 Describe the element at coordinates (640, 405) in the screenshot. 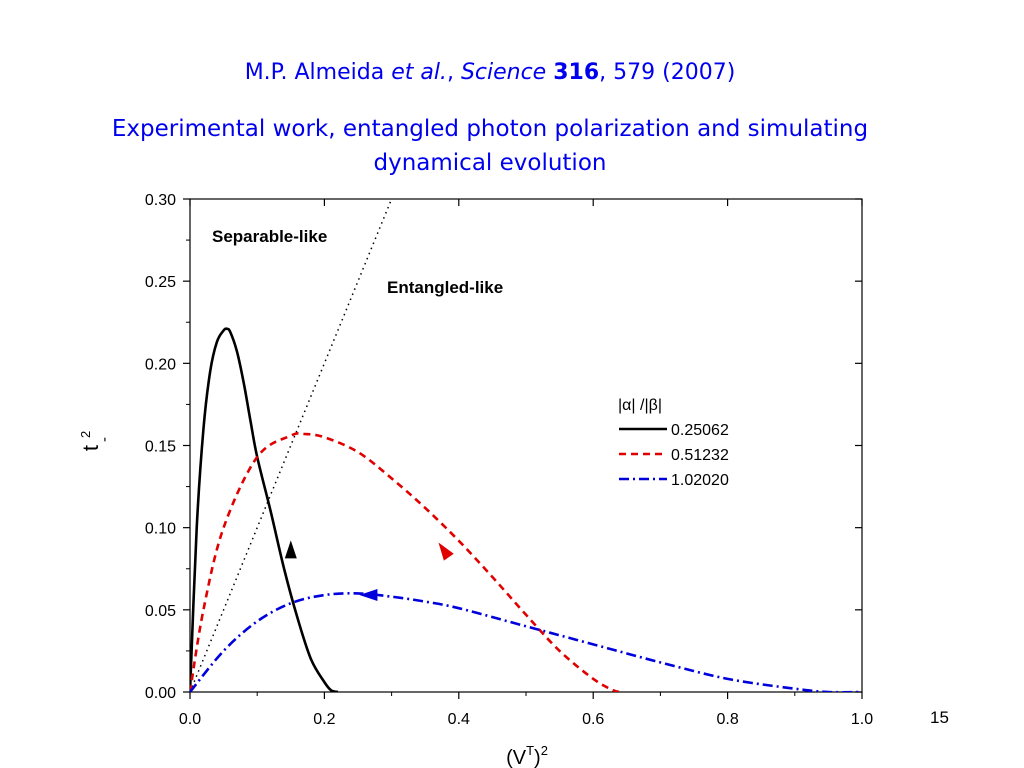

I see `legend-title: |α| /|β|` at that location.